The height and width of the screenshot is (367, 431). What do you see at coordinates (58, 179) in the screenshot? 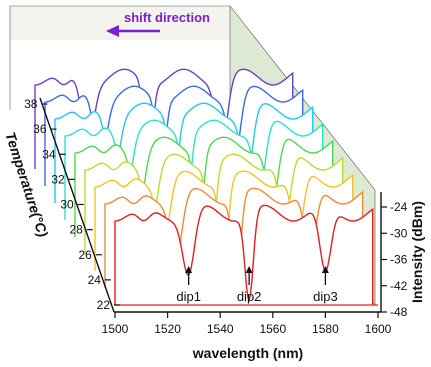
I see `z-tick-label: 32` at bounding box center [58, 179].